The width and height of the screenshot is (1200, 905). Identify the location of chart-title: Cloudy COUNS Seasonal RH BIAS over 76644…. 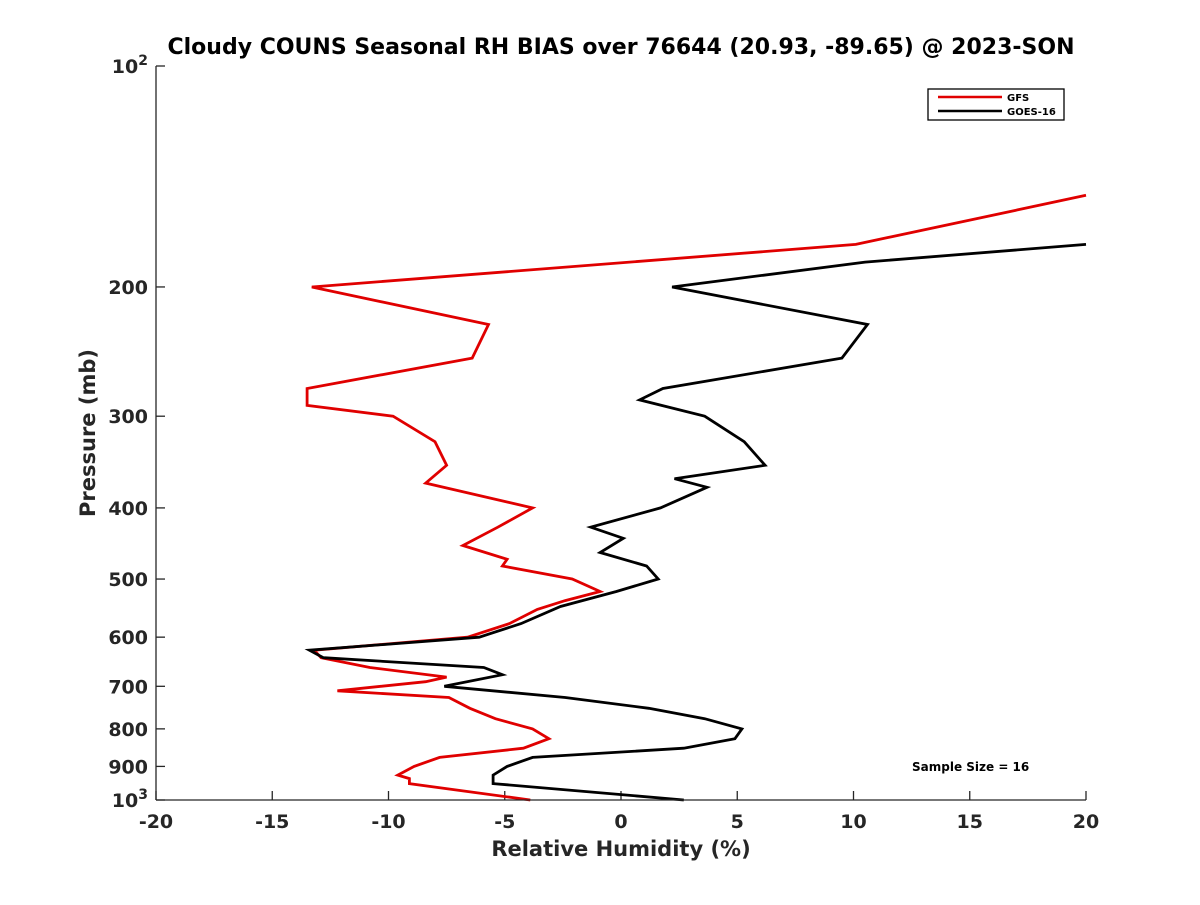
(620, 47).